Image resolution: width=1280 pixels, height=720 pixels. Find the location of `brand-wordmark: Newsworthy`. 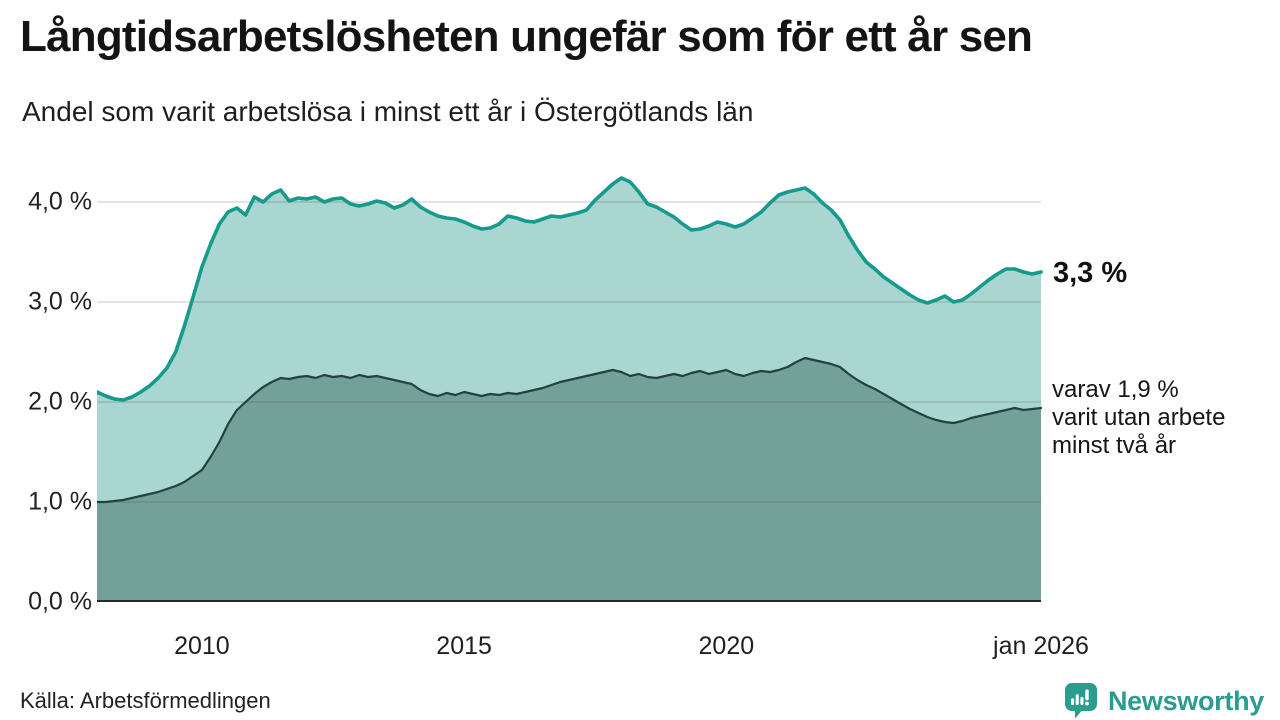

brand-wordmark: Newsworthy is located at coordinates (1185, 700).